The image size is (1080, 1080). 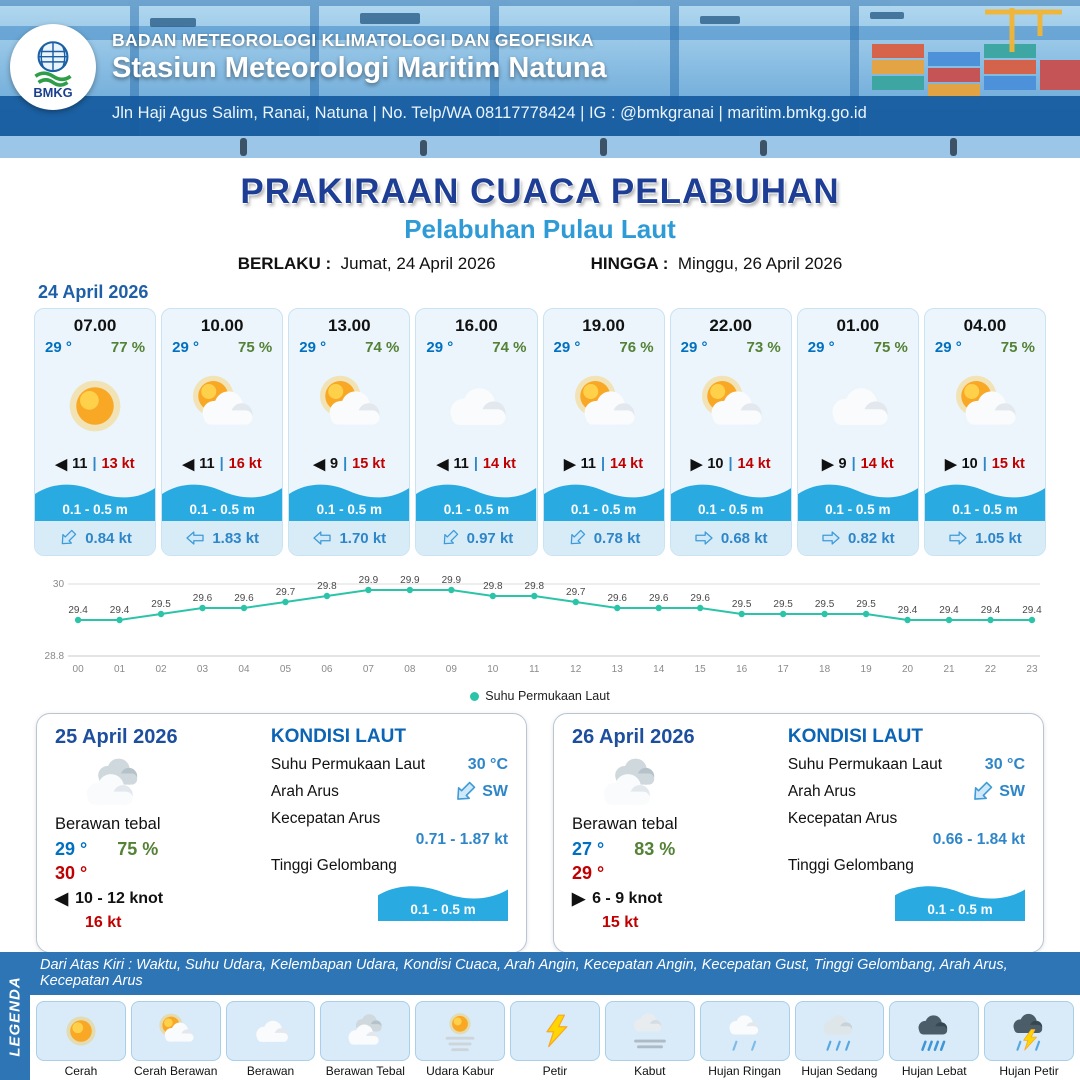 I want to click on svg-text: 23, so click(x=1032, y=669).